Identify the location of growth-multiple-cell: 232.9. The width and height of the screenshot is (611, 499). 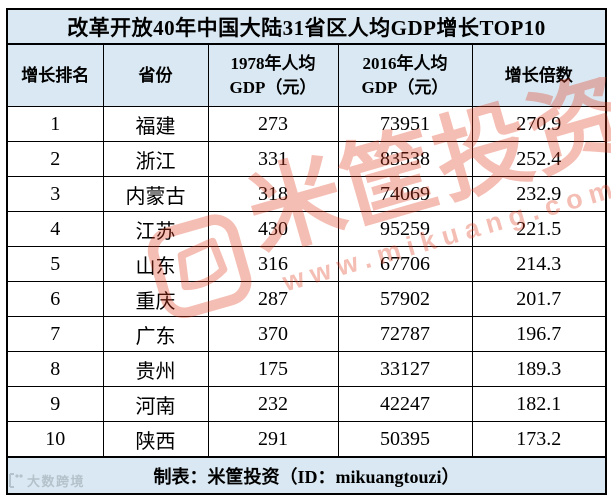
(539, 194).